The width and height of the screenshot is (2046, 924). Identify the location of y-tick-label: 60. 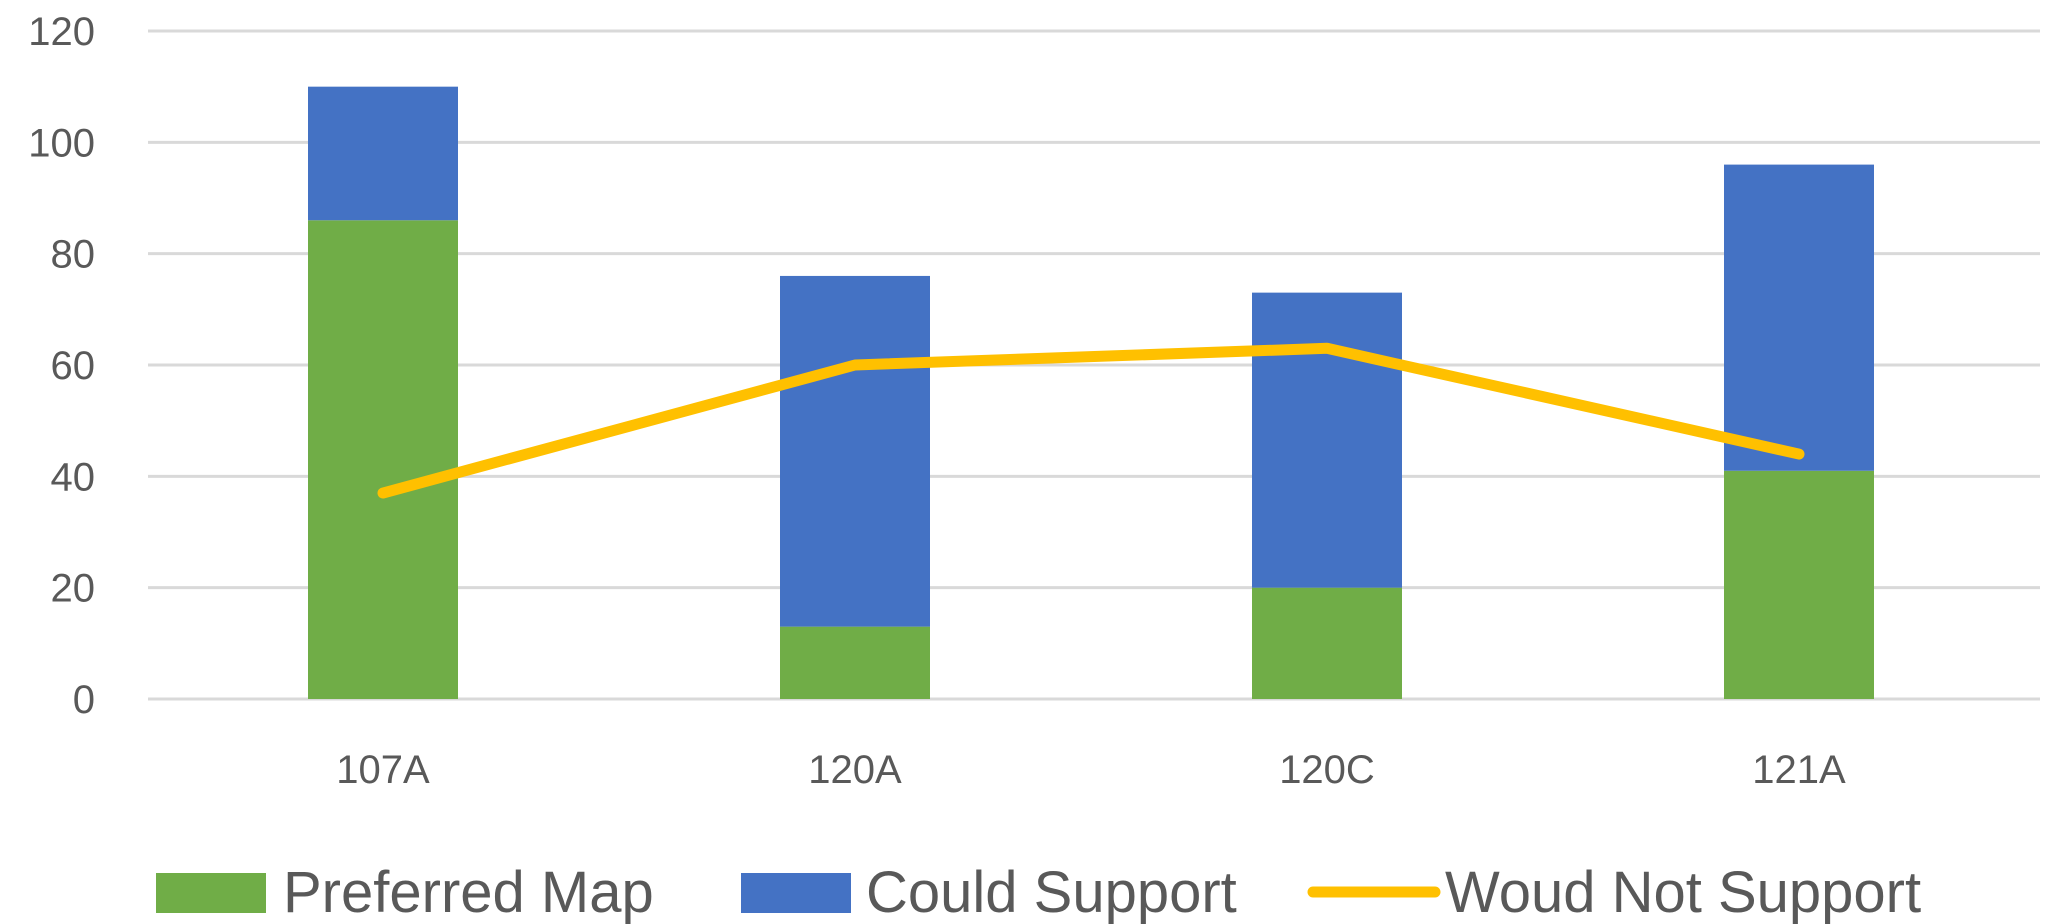
(73, 366).